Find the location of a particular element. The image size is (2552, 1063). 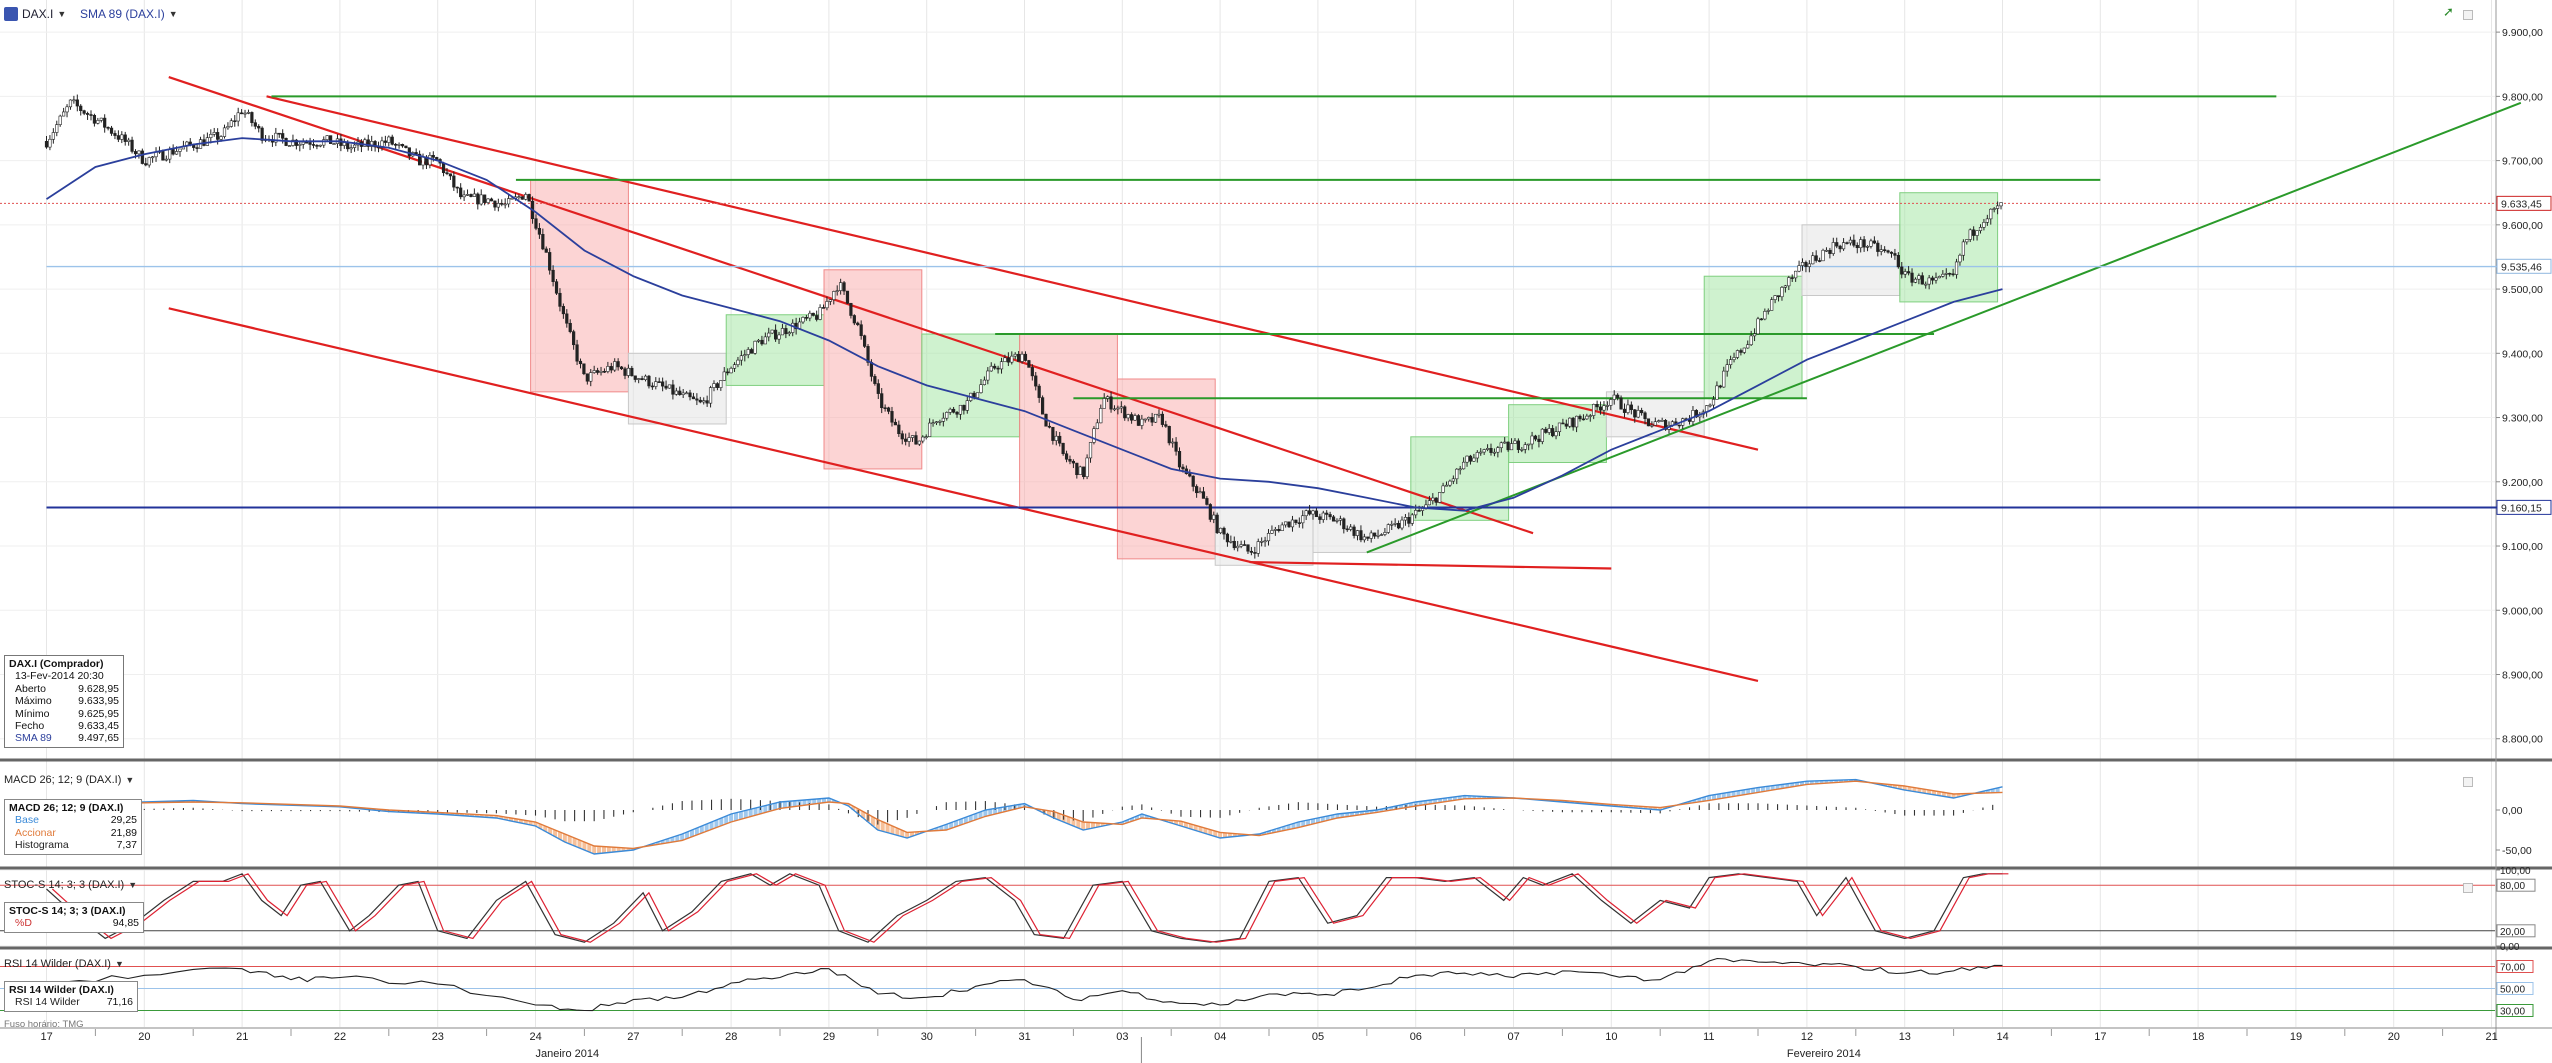

price-marker-box is located at coordinates (2524, 266).